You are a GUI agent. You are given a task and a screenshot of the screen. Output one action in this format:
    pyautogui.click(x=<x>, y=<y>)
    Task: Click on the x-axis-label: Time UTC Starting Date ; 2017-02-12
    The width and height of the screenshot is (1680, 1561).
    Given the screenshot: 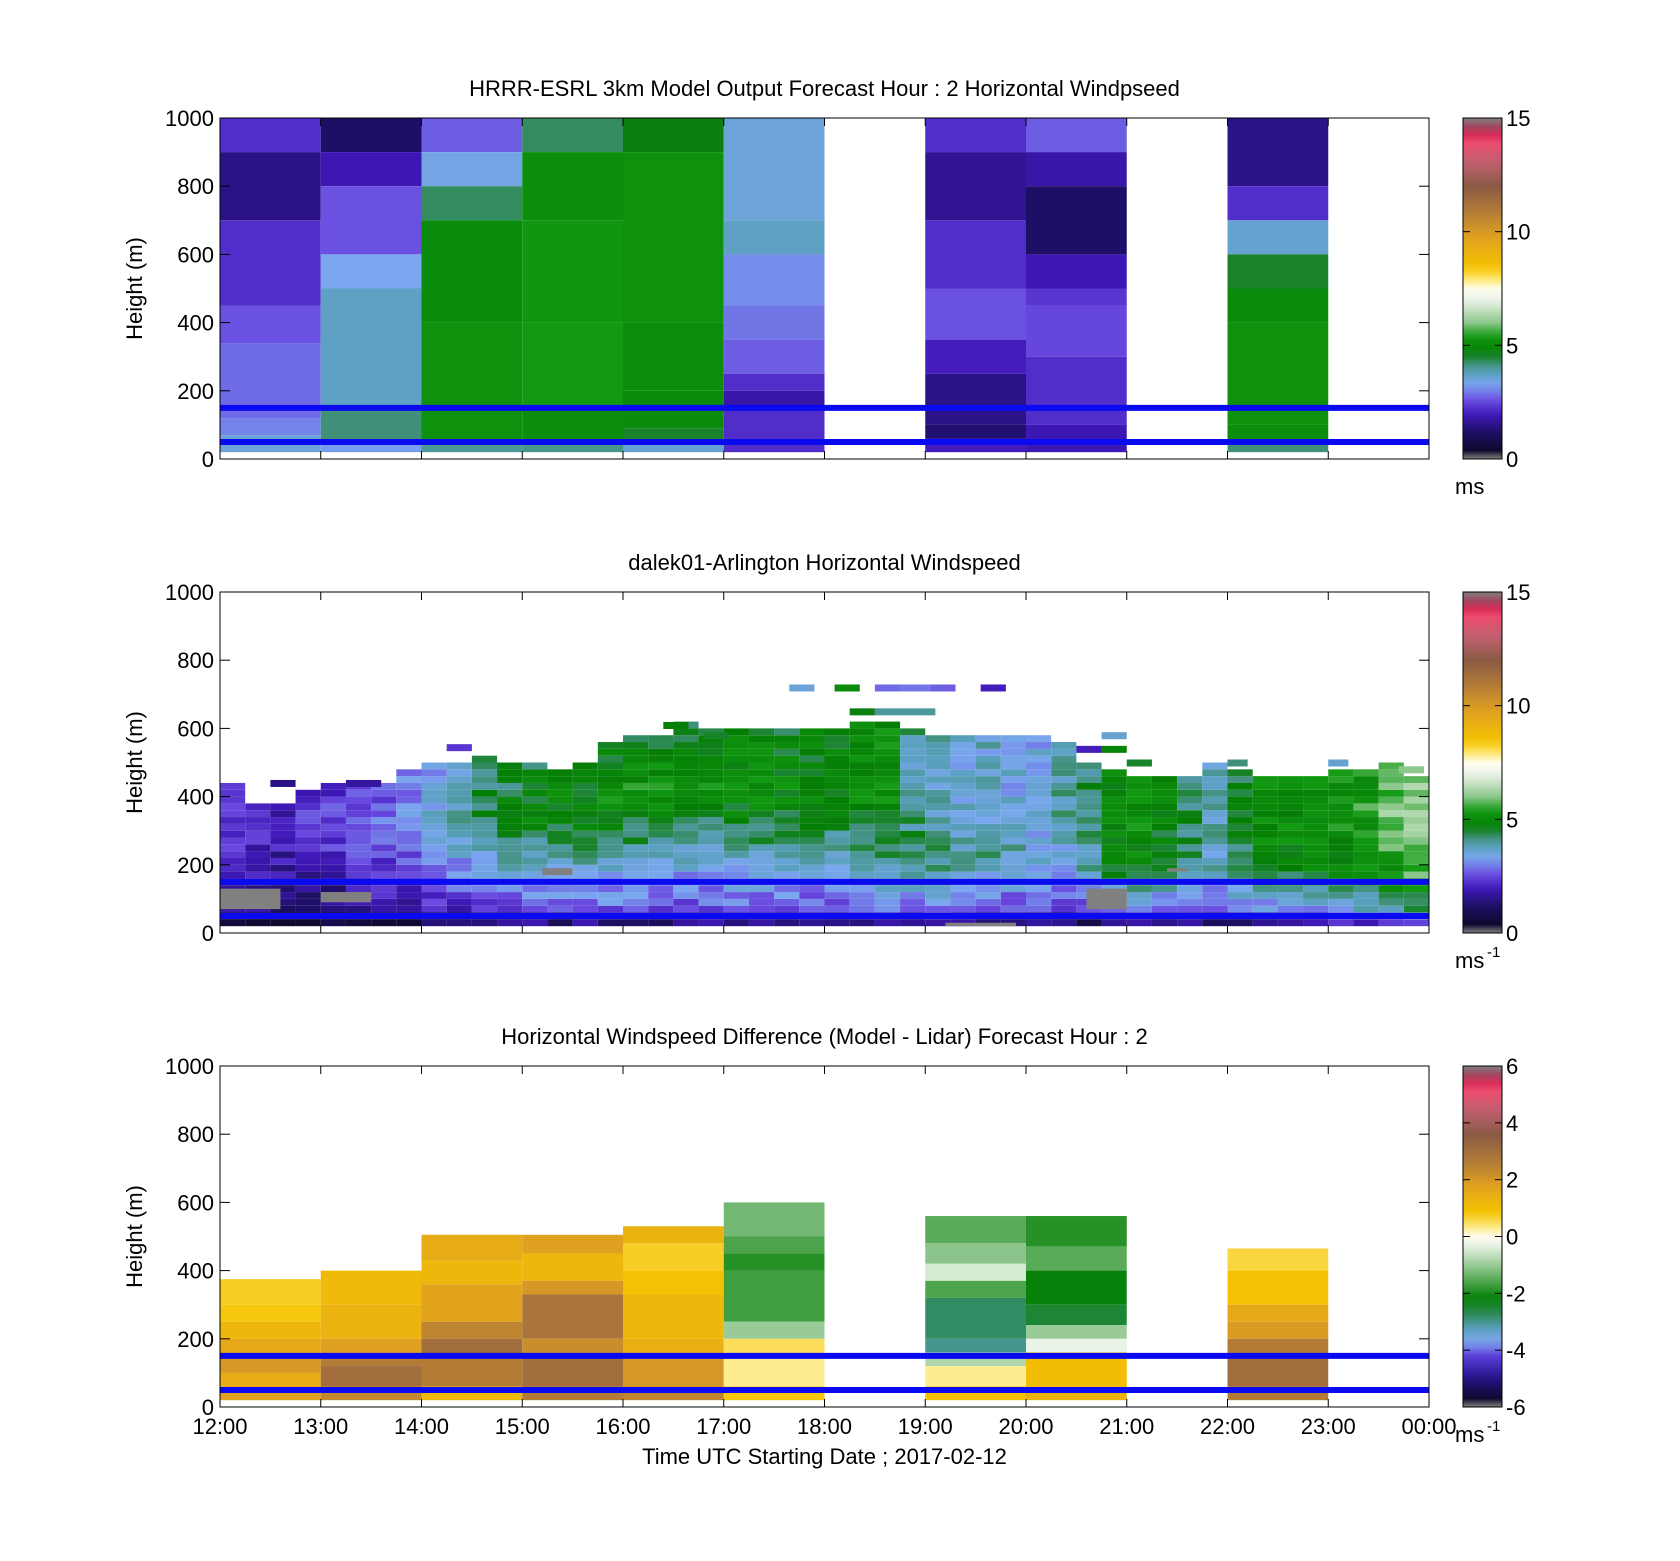 What is the action you would take?
    pyautogui.click(x=824, y=1456)
    